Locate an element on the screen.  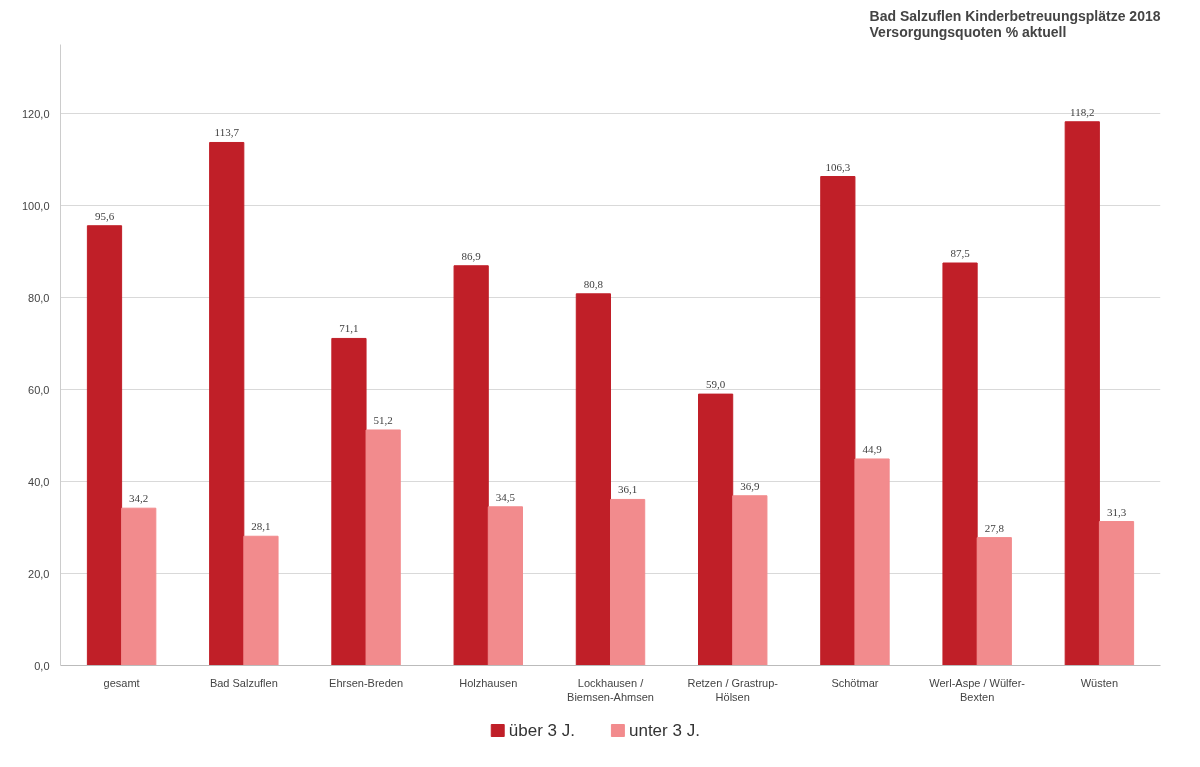
data-label: 59,0 is located at coordinates (715, 384).